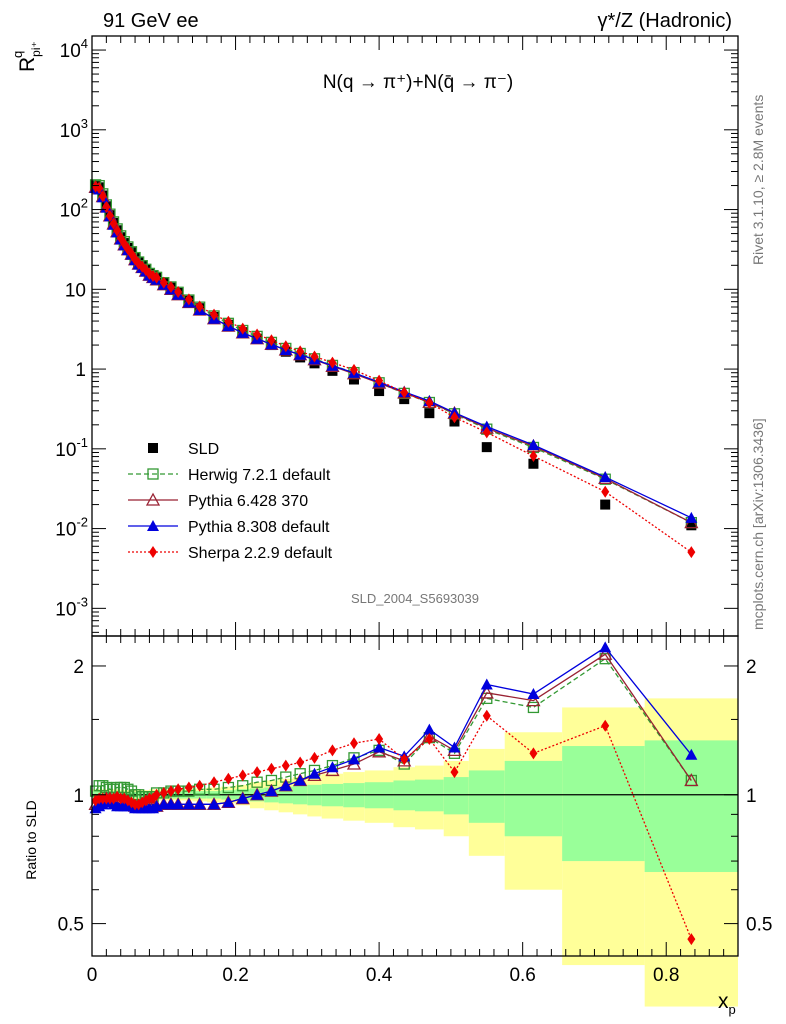 The image size is (786, 1024). I want to click on main-y-tick-label: 103, so click(74, 129).